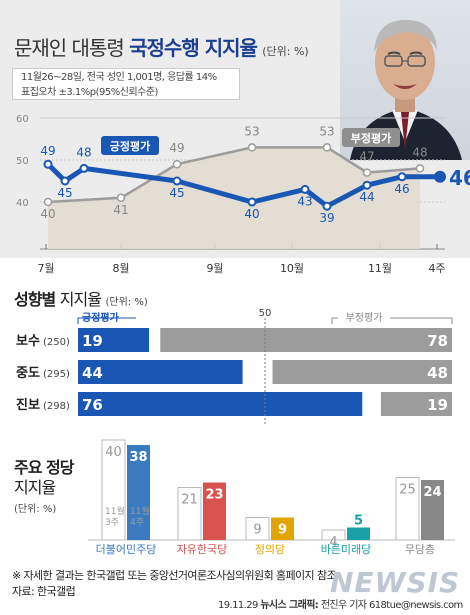 This screenshot has width=470, height=615. Describe the element at coordinates (214, 495) in the screenshot. I see `party-cur-value: 23` at that location.